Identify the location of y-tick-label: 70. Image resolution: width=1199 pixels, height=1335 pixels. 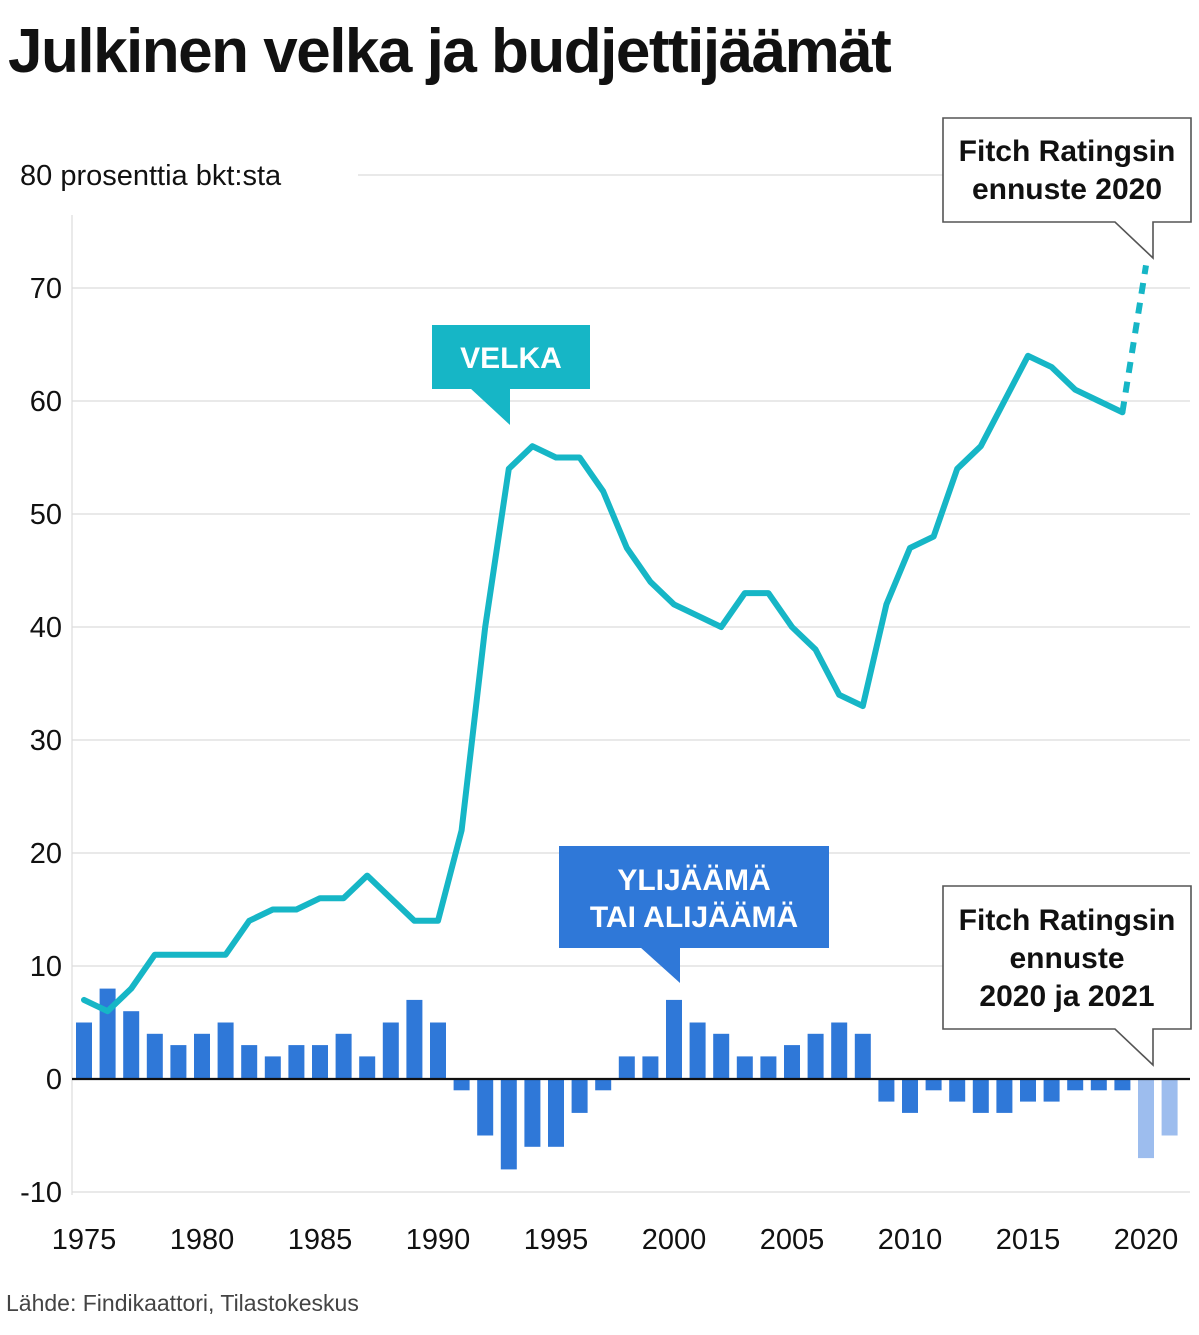
(46, 289).